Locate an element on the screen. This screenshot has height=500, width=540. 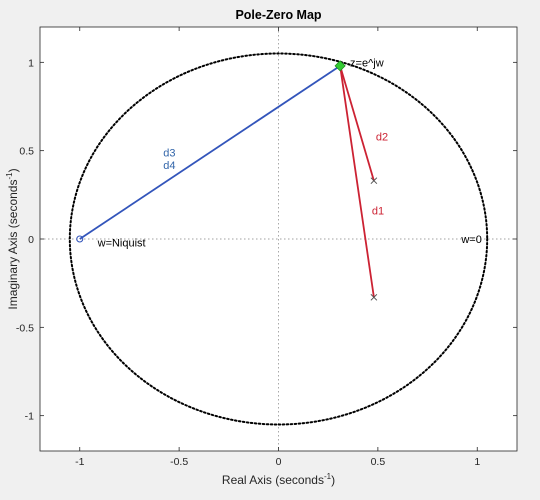
chart-title: Pole-Zero Map is located at coordinates (278, 15).